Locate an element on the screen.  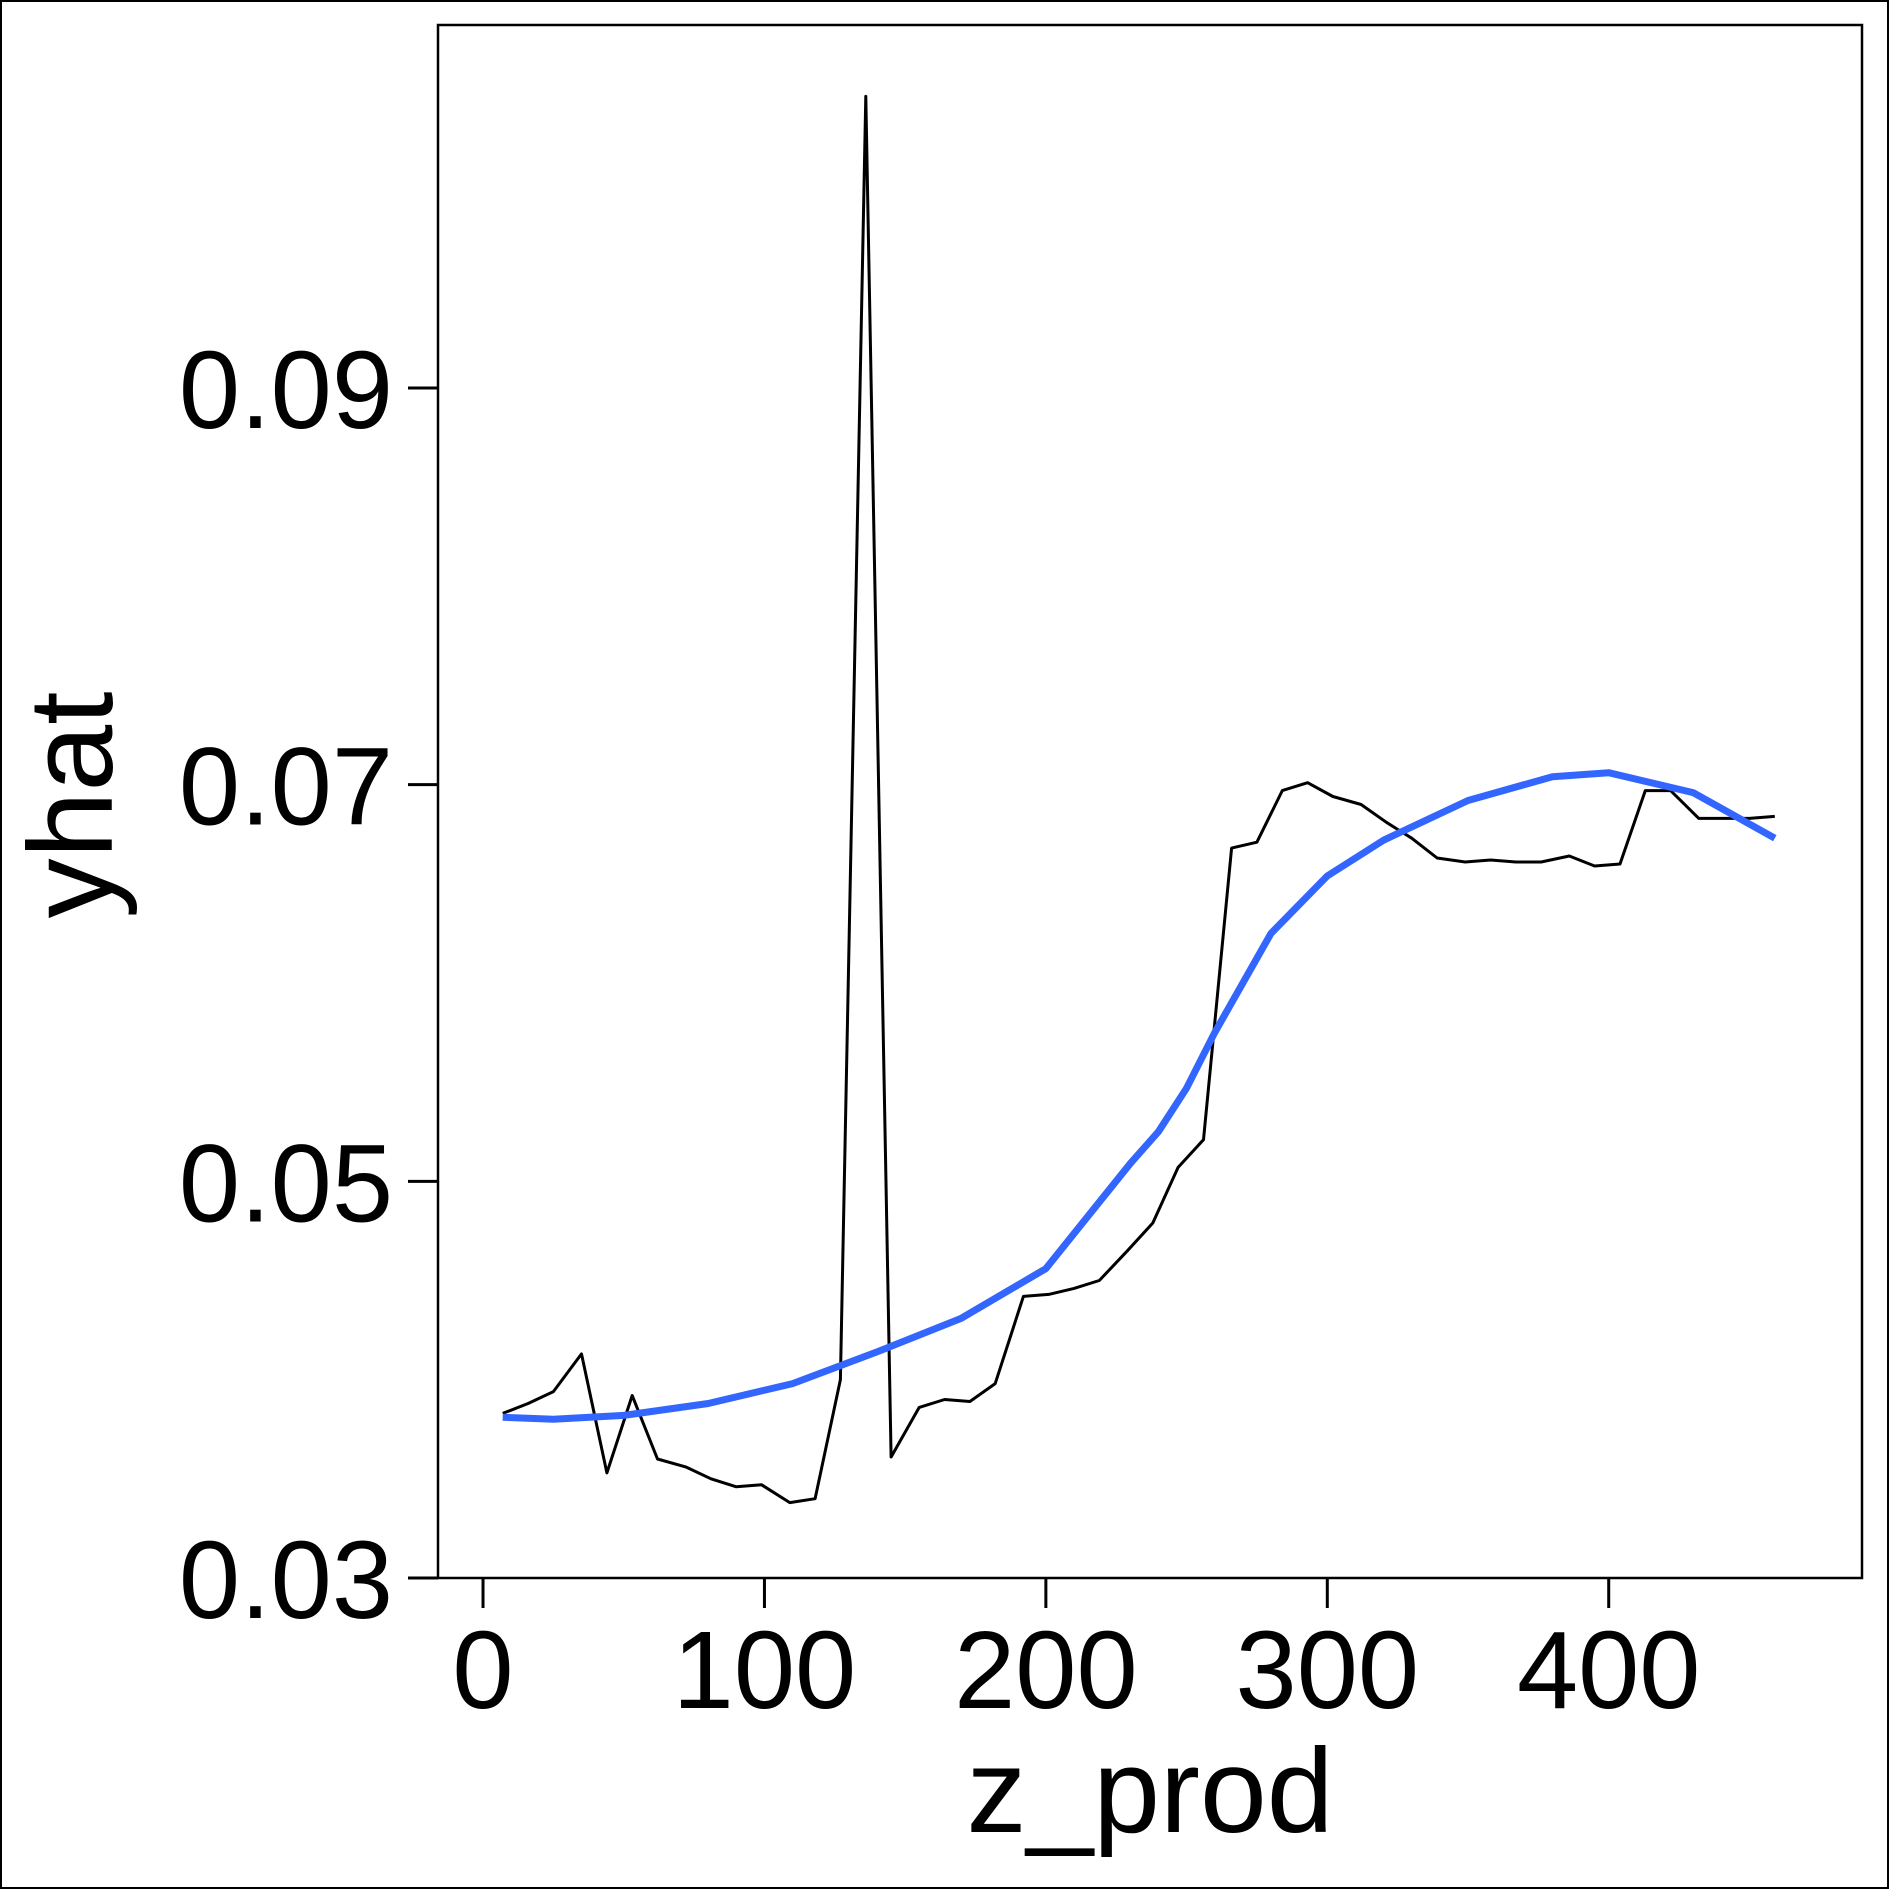
x-tick-label: 100 is located at coordinates (765, 1670).